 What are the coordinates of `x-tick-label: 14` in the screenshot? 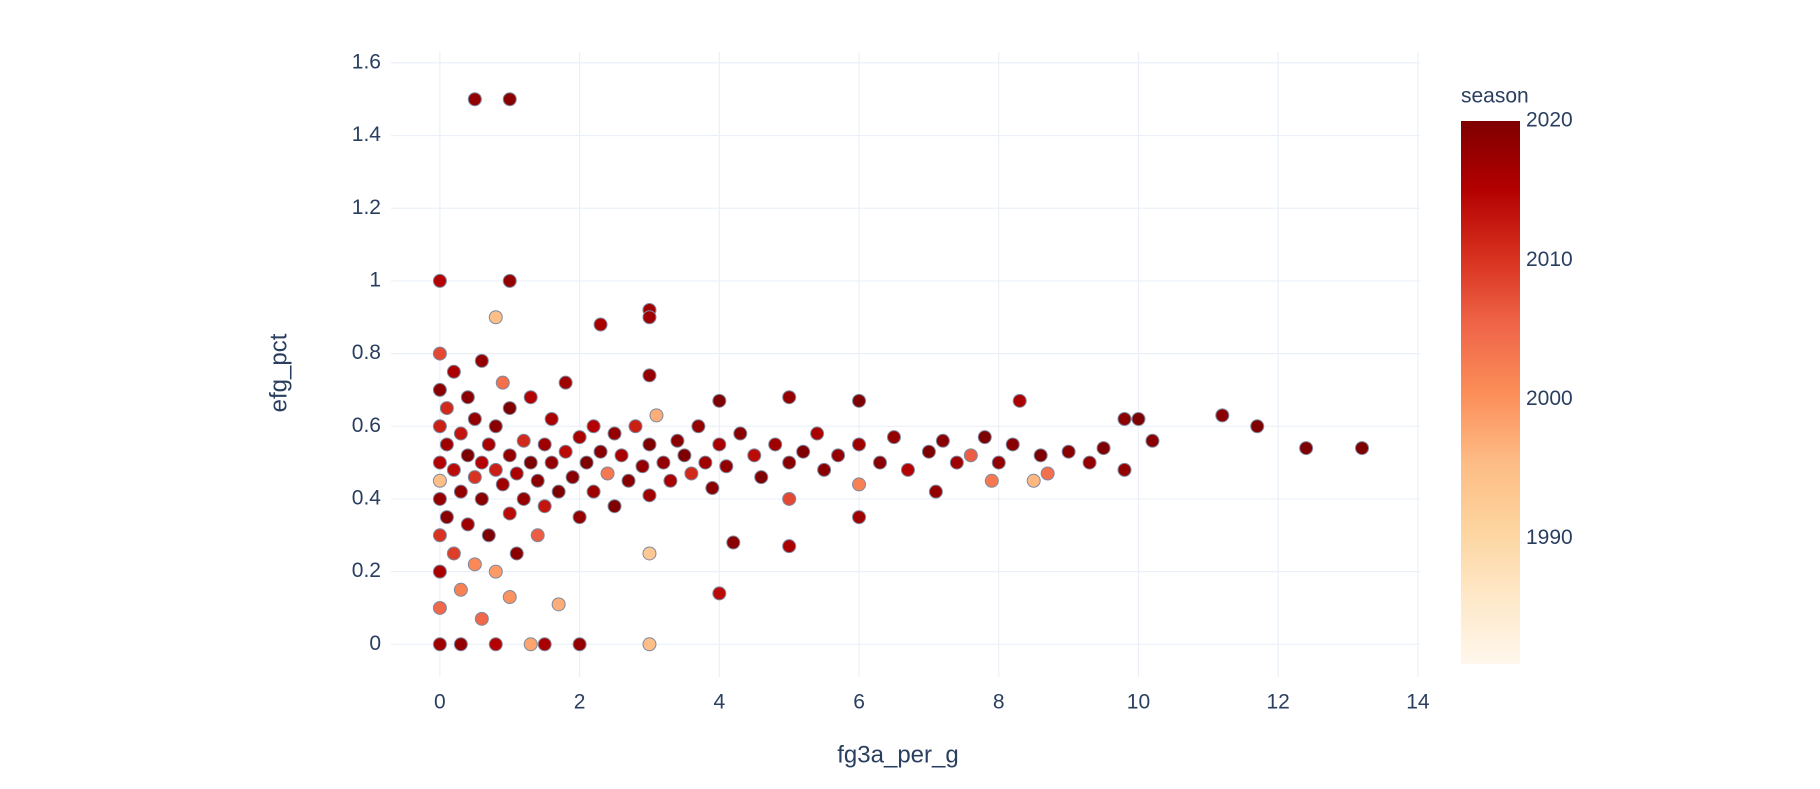 It's located at (1418, 702).